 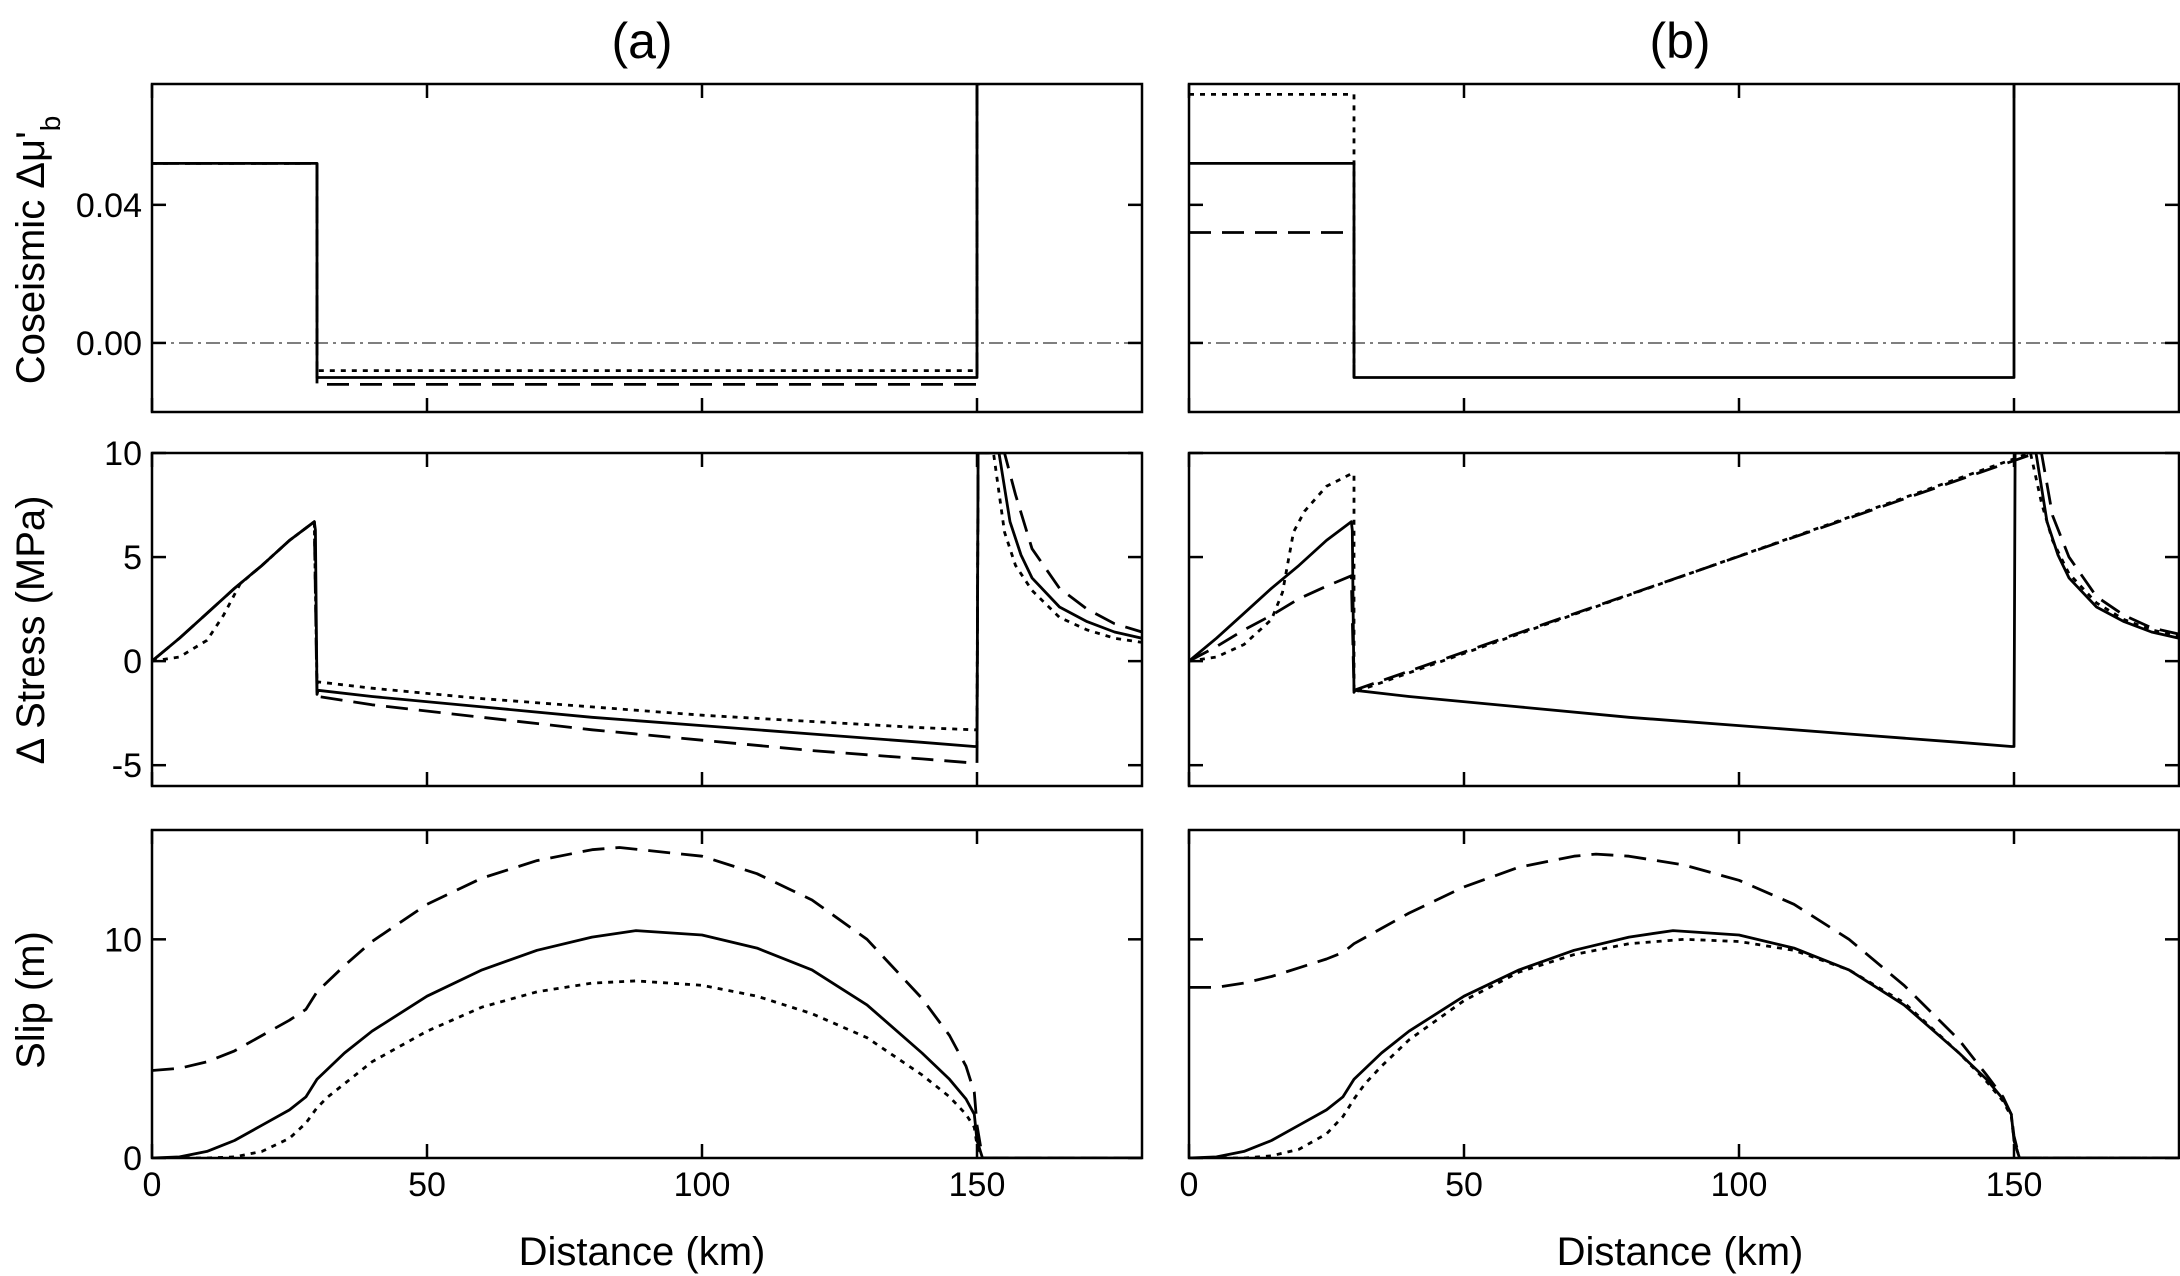 I want to click on plot-a-row1-series-solid, so click(x=647, y=600).